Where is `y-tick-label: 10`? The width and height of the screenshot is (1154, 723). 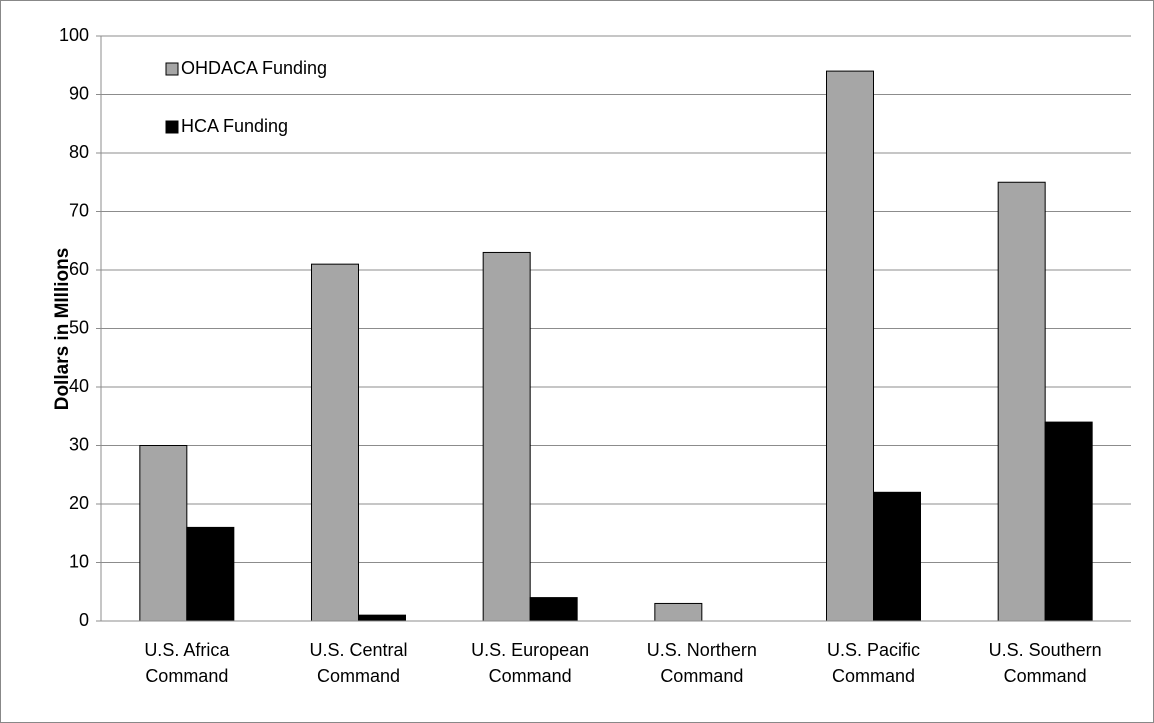 y-tick-label: 10 is located at coordinates (79, 561).